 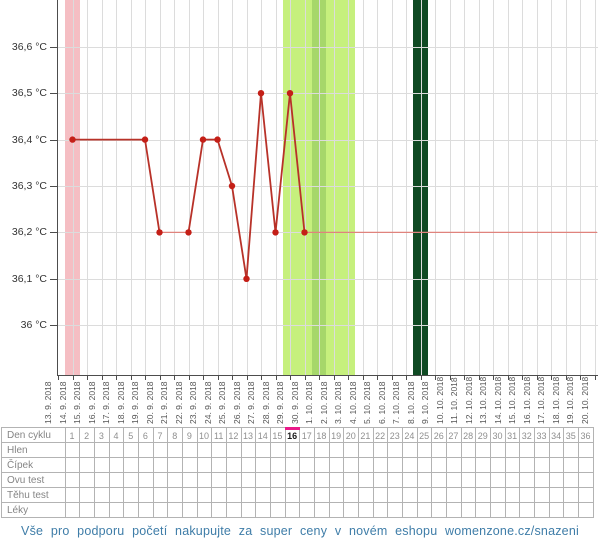 What do you see at coordinates (350, 435) in the screenshot?
I see `day-cell: 20` at bounding box center [350, 435].